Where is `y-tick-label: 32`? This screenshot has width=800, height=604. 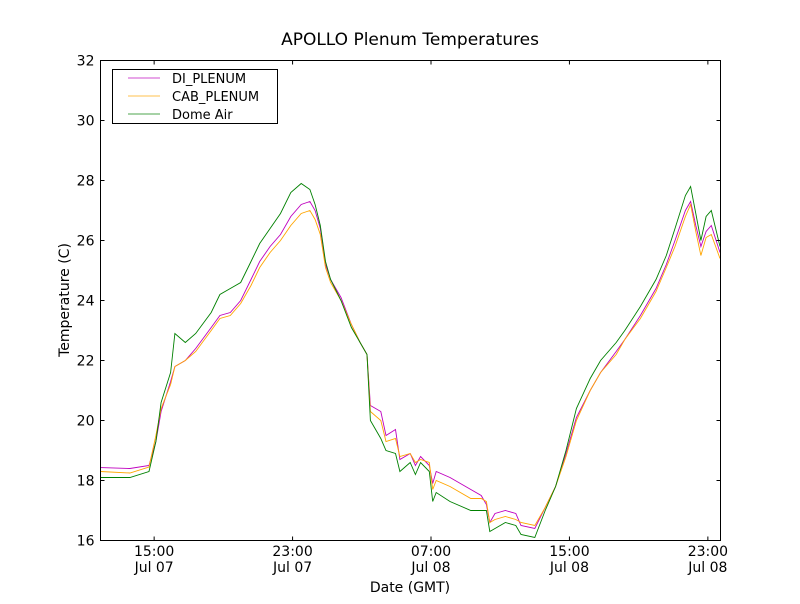
y-tick-label: 32 is located at coordinates (86, 62).